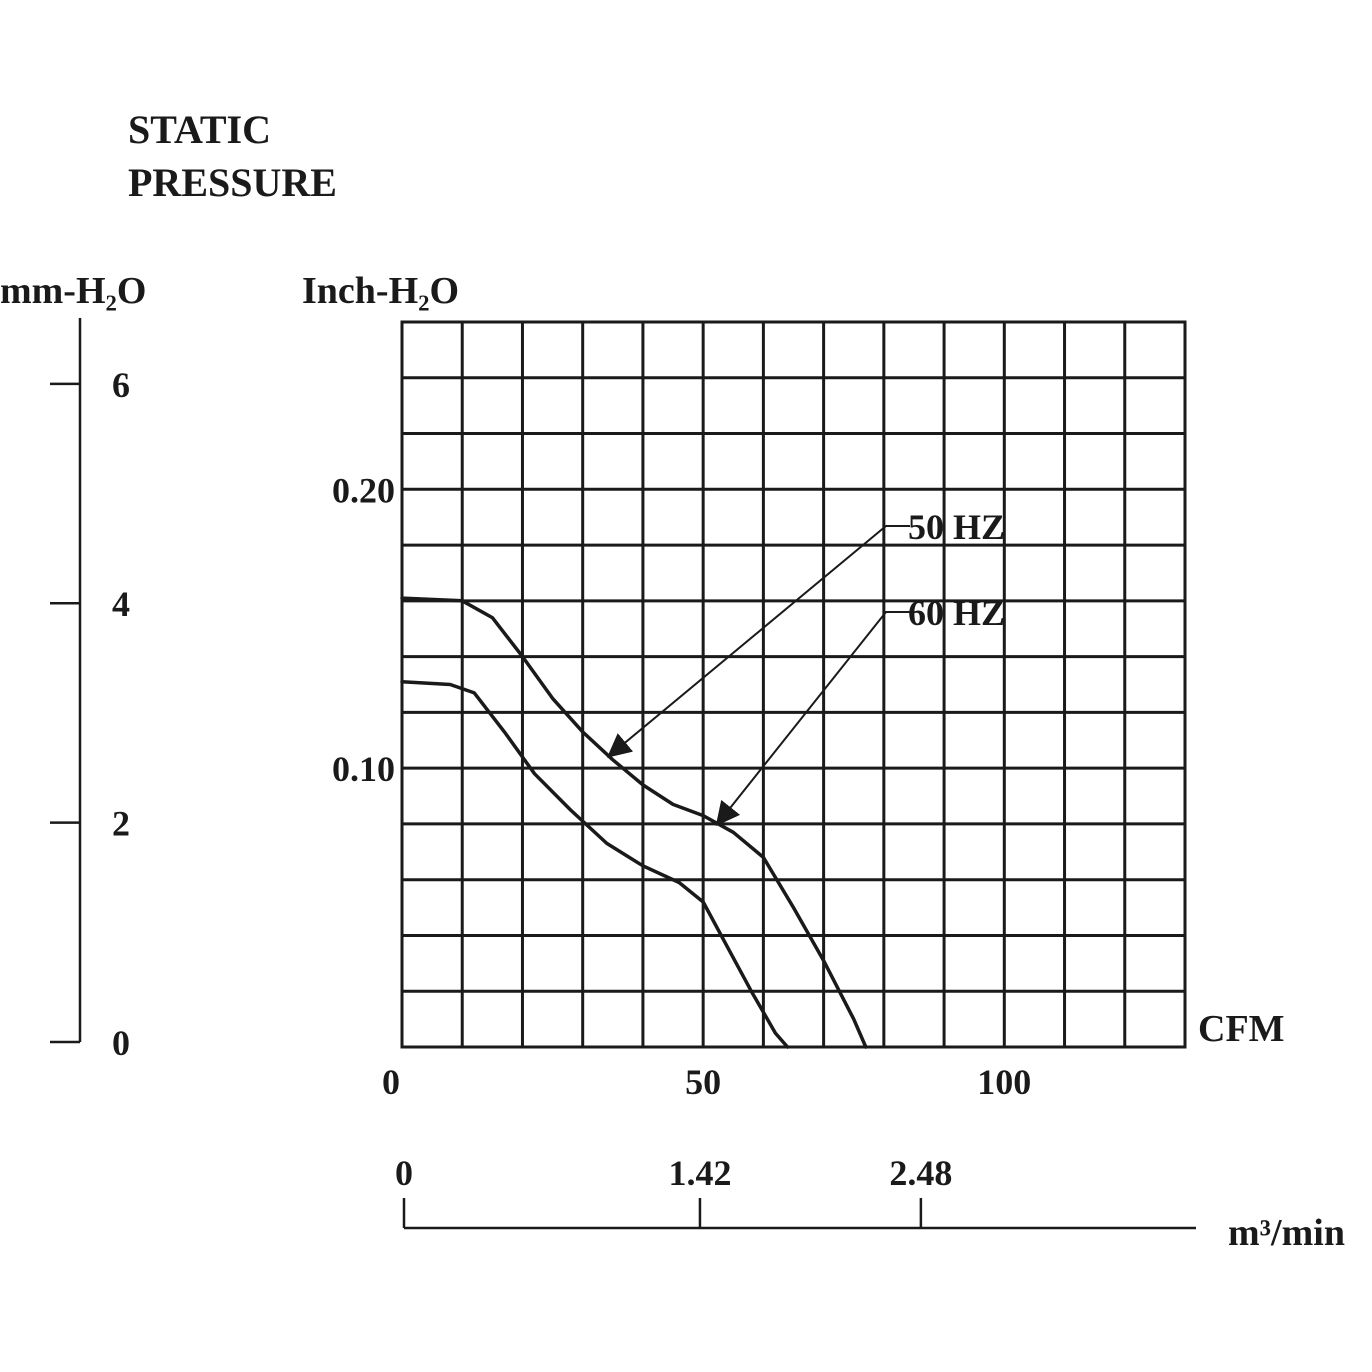  Describe the element at coordinates (73, 291) in the screenshot. I see `y-axis-left-label: mm-H₂O` at that location.